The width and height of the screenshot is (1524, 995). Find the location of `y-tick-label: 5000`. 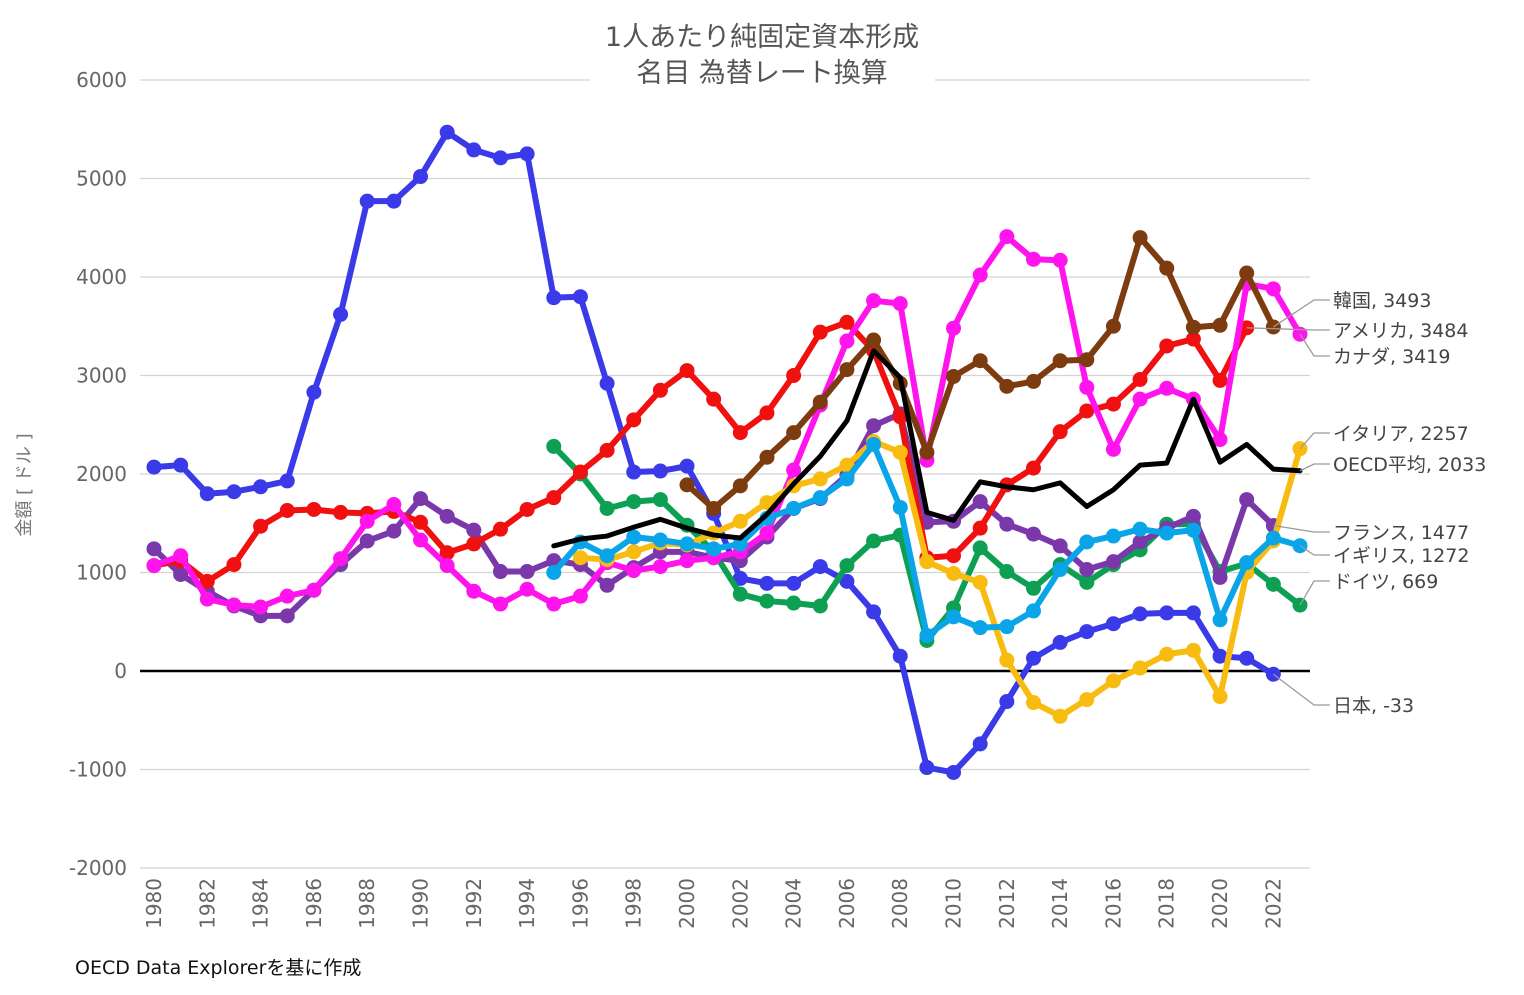

y-tick-label: 5000 is located at coordinates (101, 179).